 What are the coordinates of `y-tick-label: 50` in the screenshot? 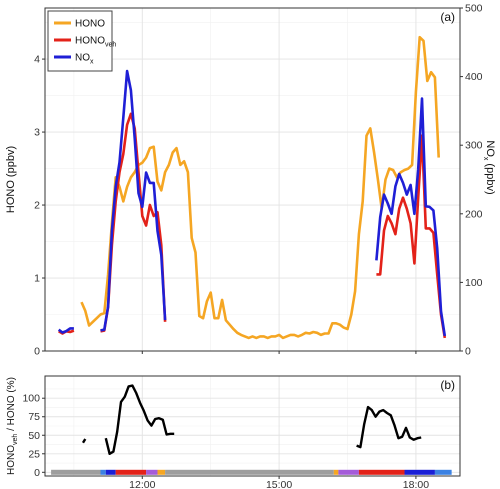 It's located at (34, 436).